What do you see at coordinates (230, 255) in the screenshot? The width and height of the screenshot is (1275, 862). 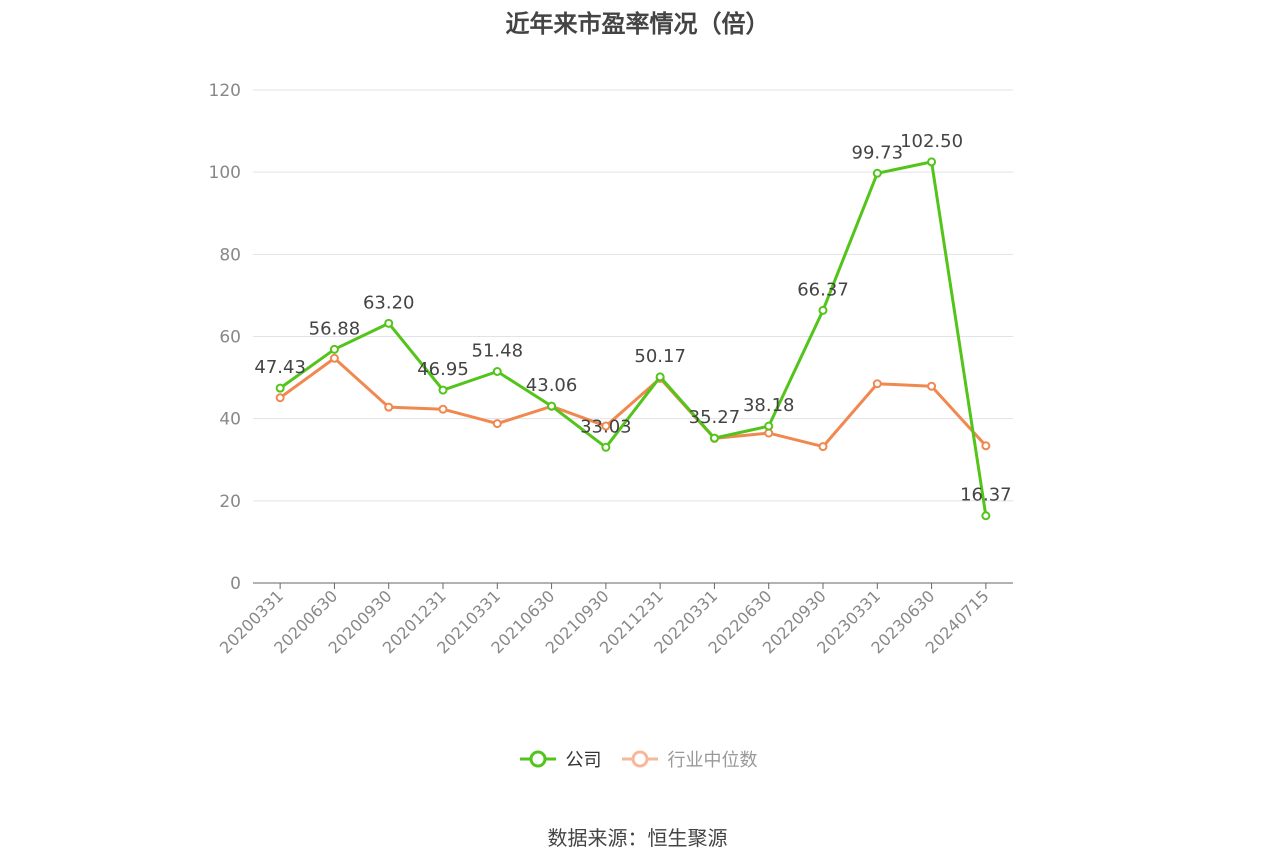 I see `y-tick-label: 80` at bounding box center [230, 255].